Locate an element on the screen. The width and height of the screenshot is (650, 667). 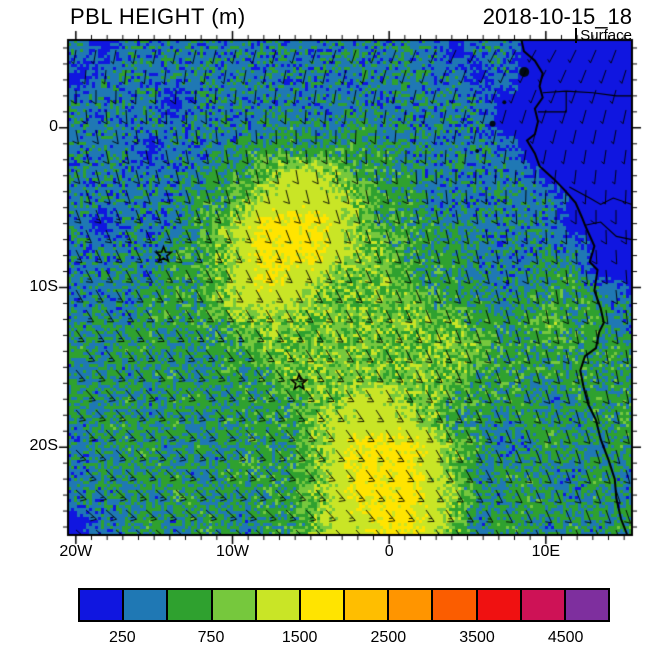
y-tick-label-0: 0 is located at coordinates (53, 126).